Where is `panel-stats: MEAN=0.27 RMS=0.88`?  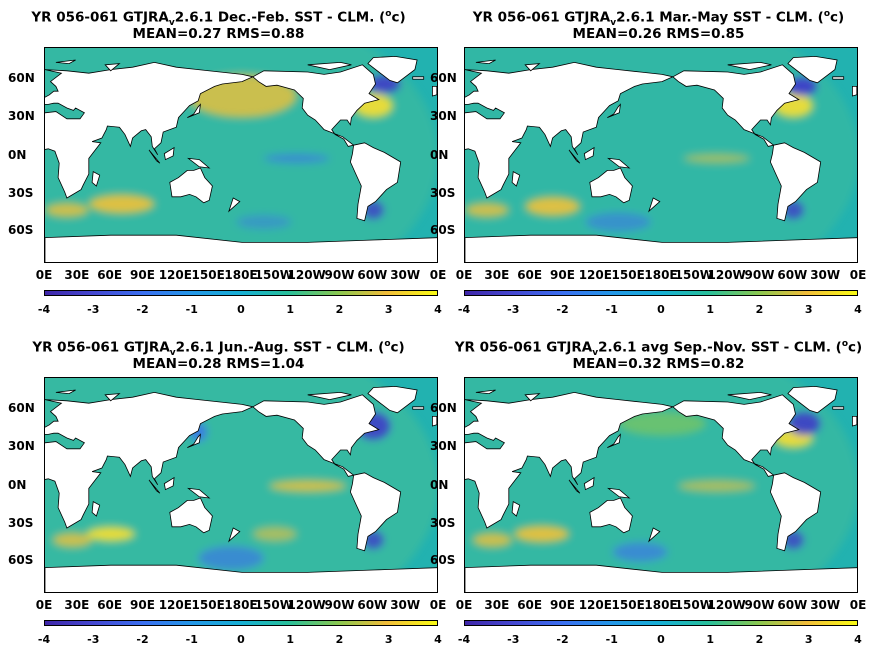
panel-stats: MEAN=0.27 RMS=0.88 is located at coordinates (218, 34).